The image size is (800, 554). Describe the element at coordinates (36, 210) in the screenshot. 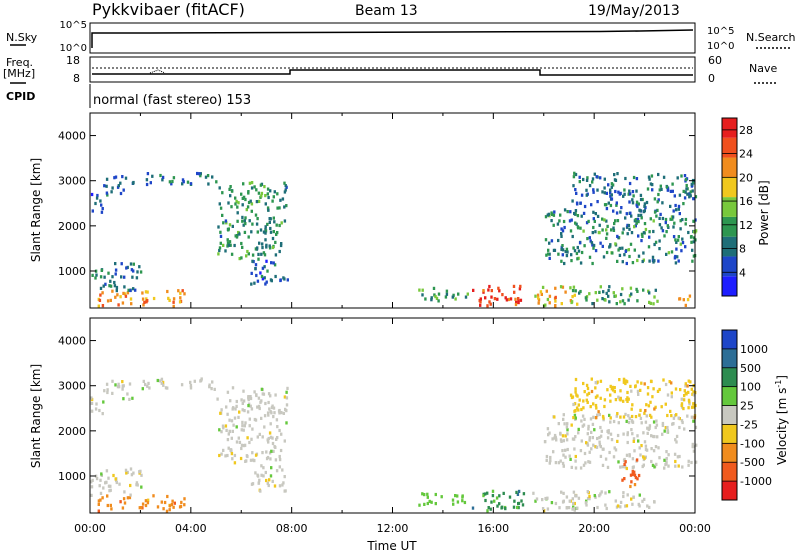

I see `power-ylabel: Slant Range [km]` at that location.